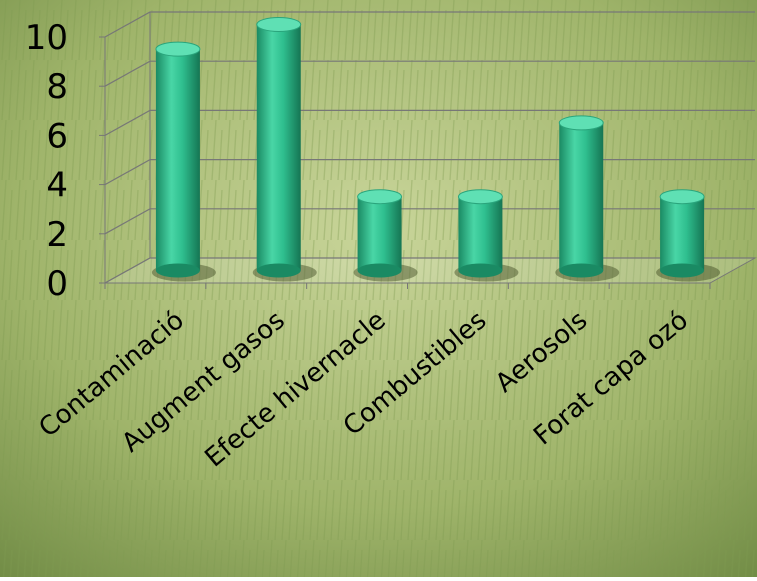 The width and height of the screenshot is (757, 581). What do you see at coordinates (46, 38) in the screenshot?
I see `y-tick-label: 10` at bounding box center [46, 38].